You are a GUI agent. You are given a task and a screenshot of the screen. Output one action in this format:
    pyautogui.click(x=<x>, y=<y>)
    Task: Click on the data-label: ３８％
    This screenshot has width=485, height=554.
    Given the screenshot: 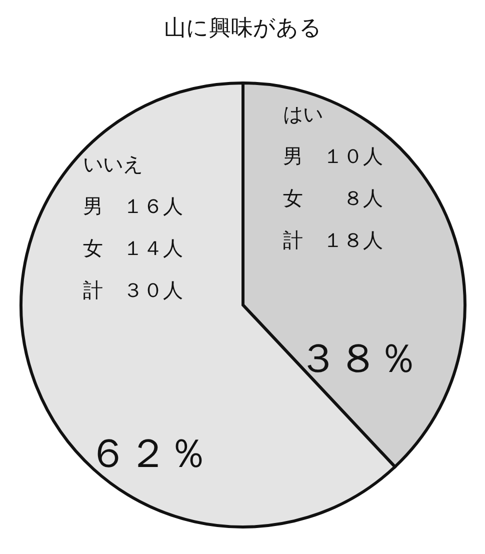 What is the action you would take?
    pyautogui.click(x=358, y=358)
    